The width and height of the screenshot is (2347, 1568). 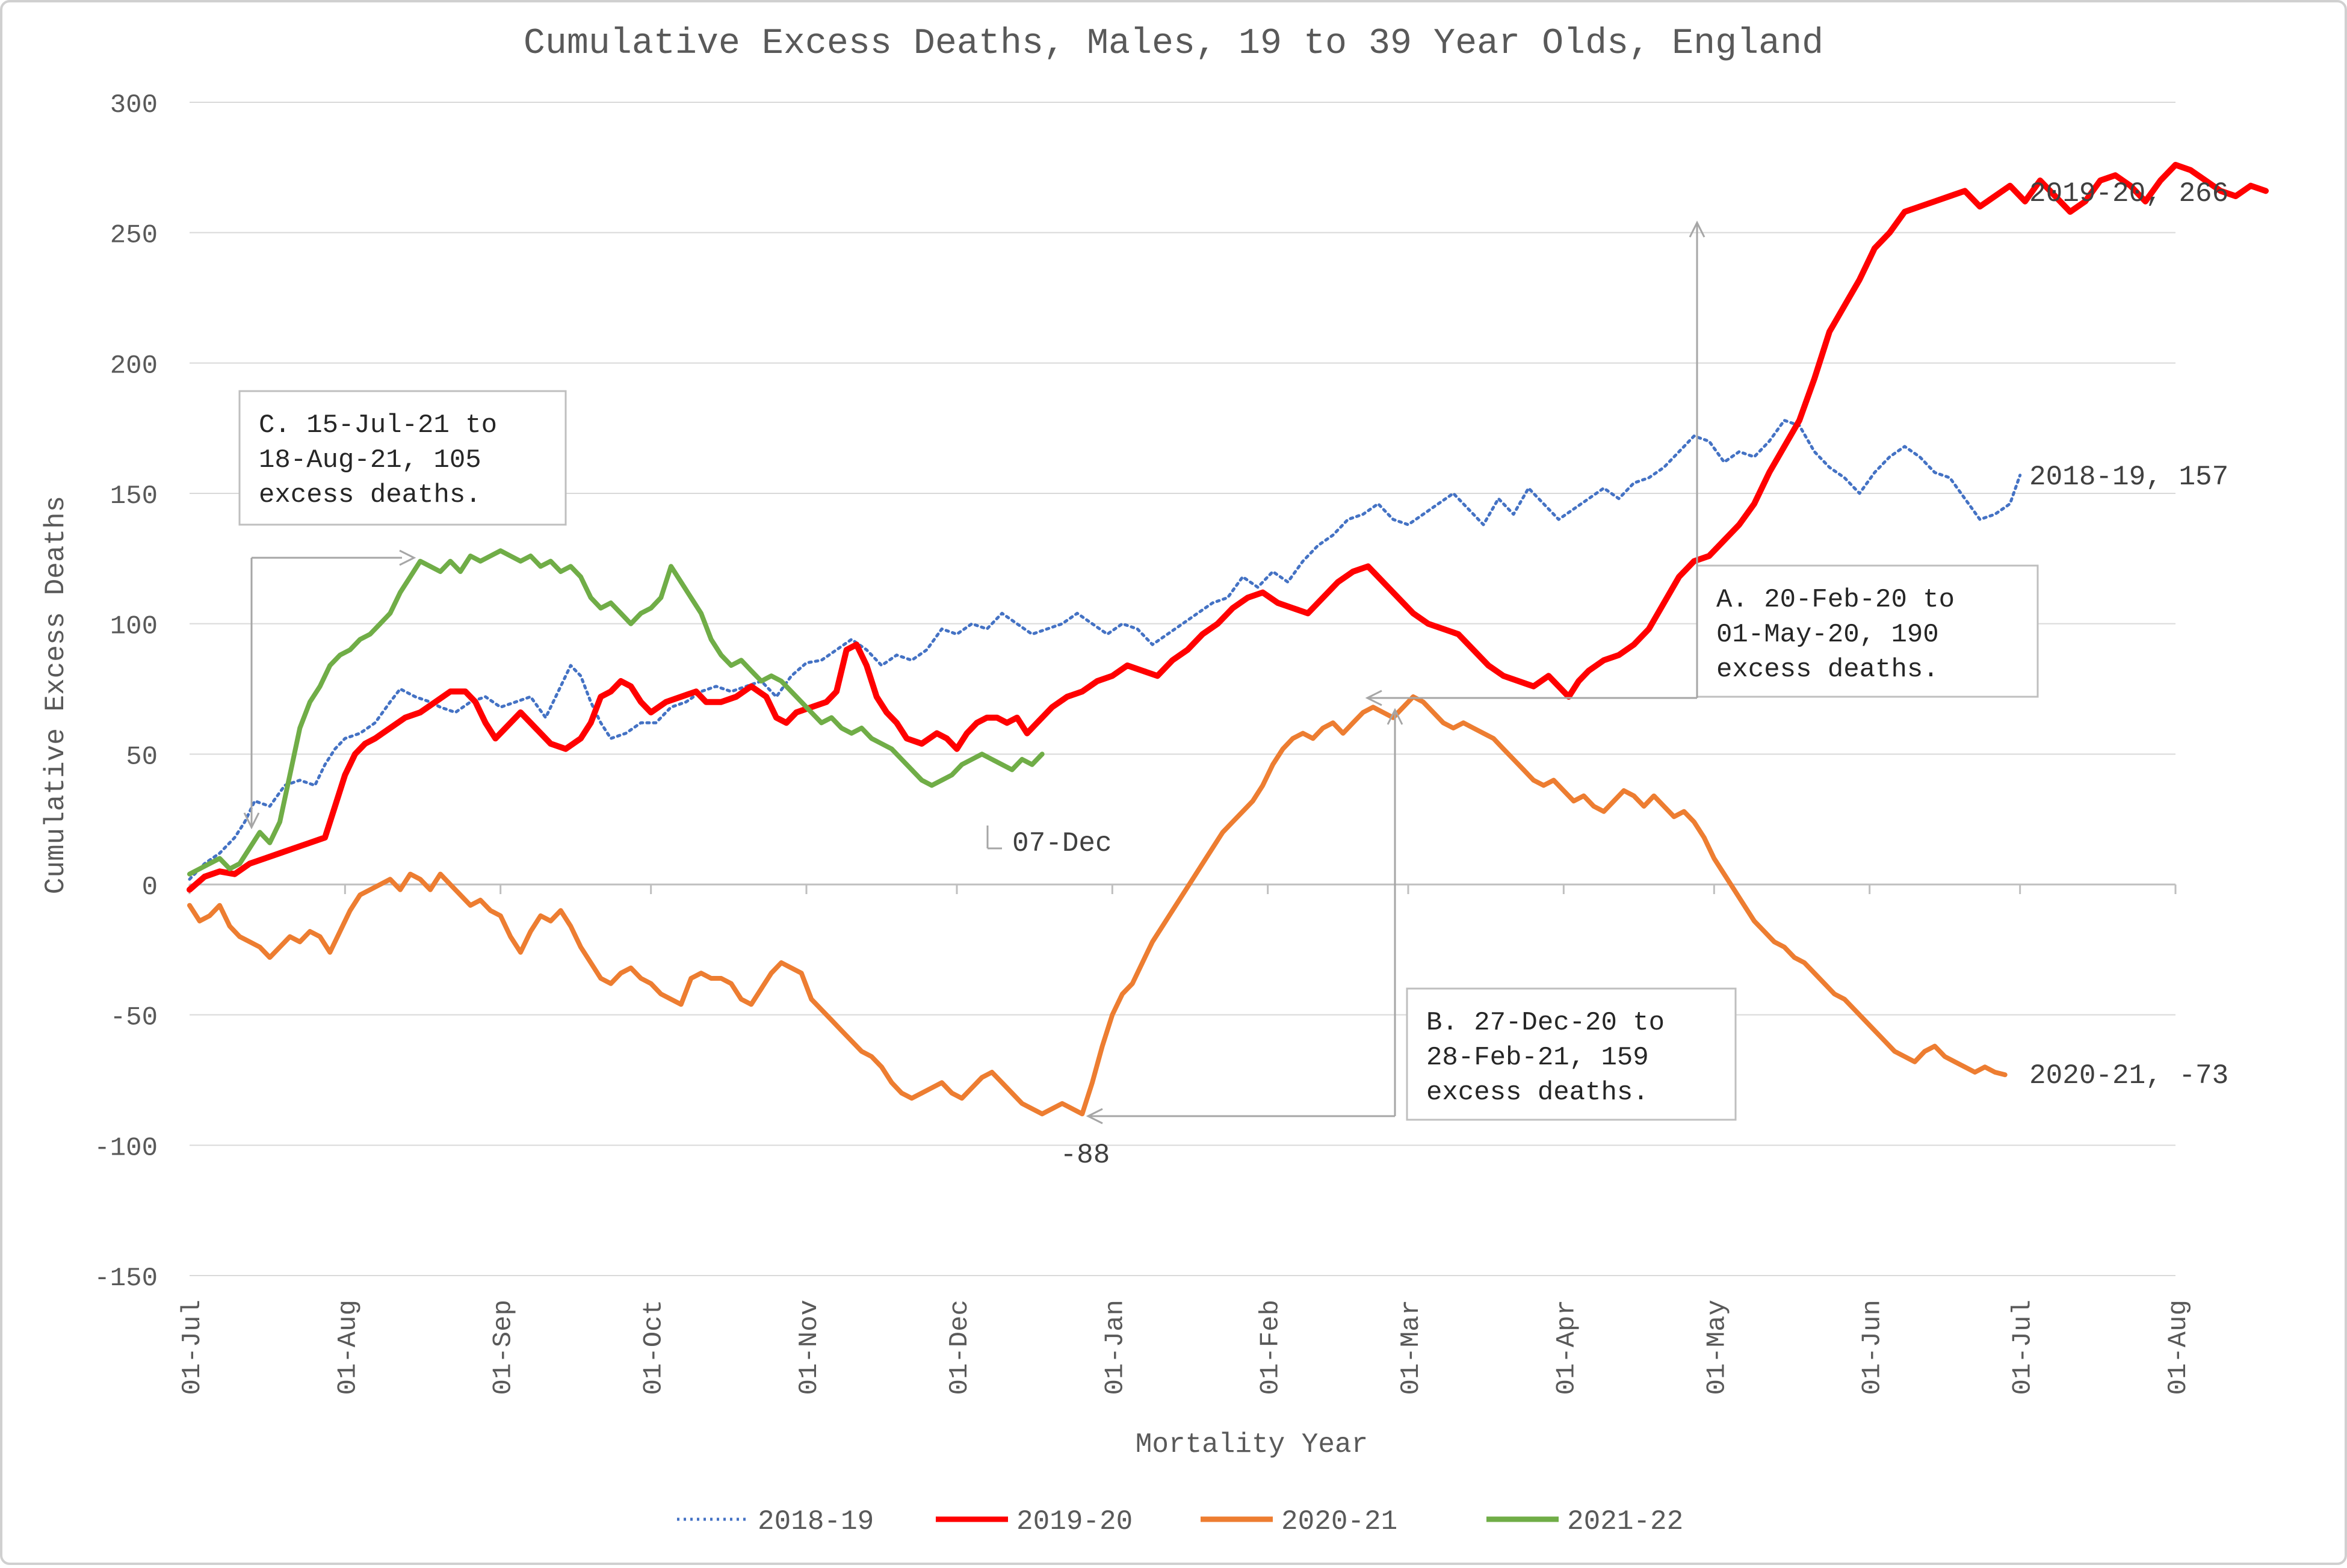 I want to click on legend-label: 2018-19, so click(x=816, y=1521).